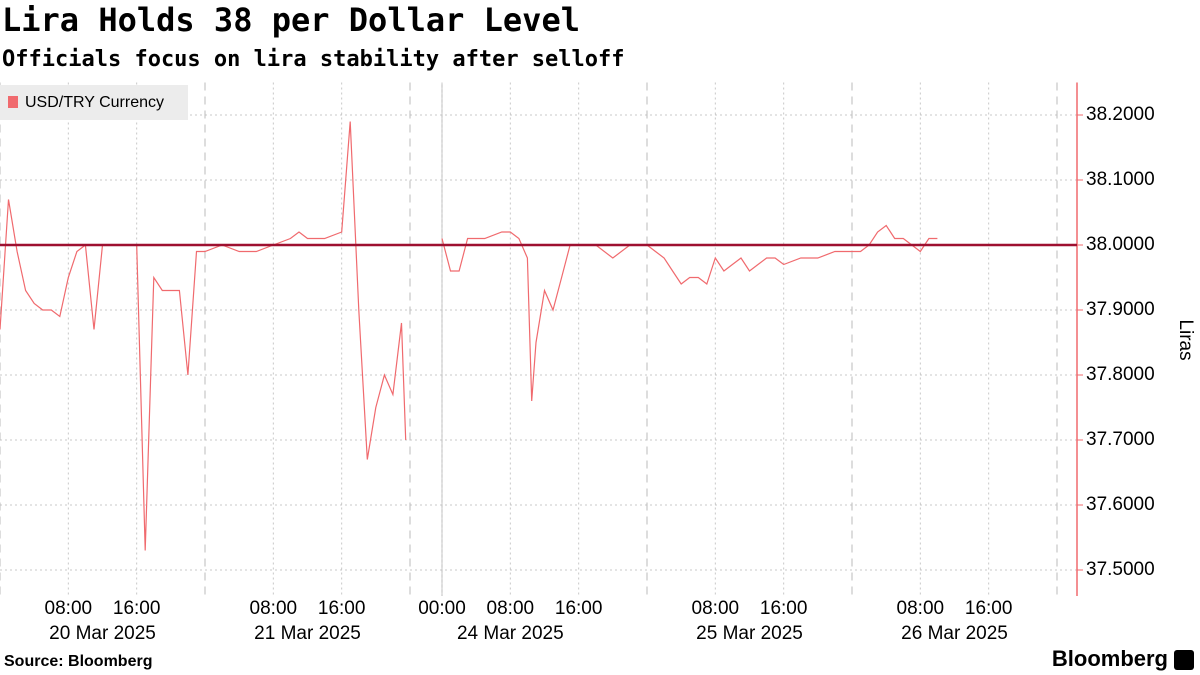 The height and width of the screenshot is (675, 1200). I want to click on y-tick-label: 38.0000, so click(1120, 244).